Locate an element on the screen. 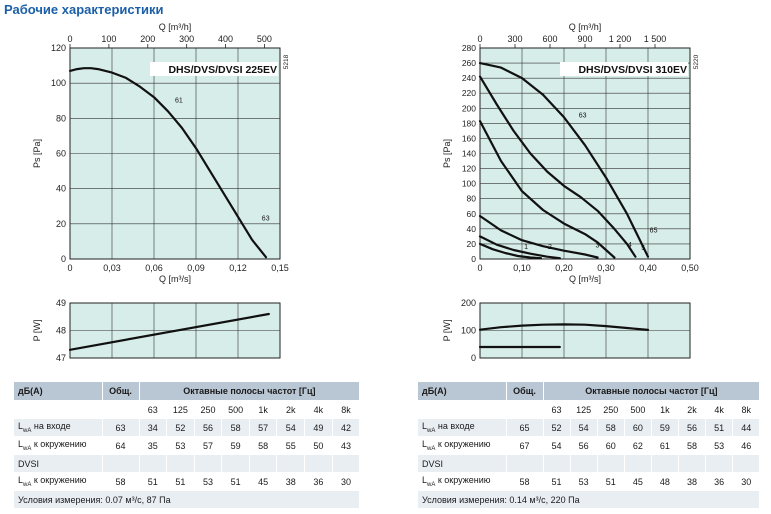 The image size is (771, 514). x-top-tick-label: 300 is located at coordinates (186, 39).